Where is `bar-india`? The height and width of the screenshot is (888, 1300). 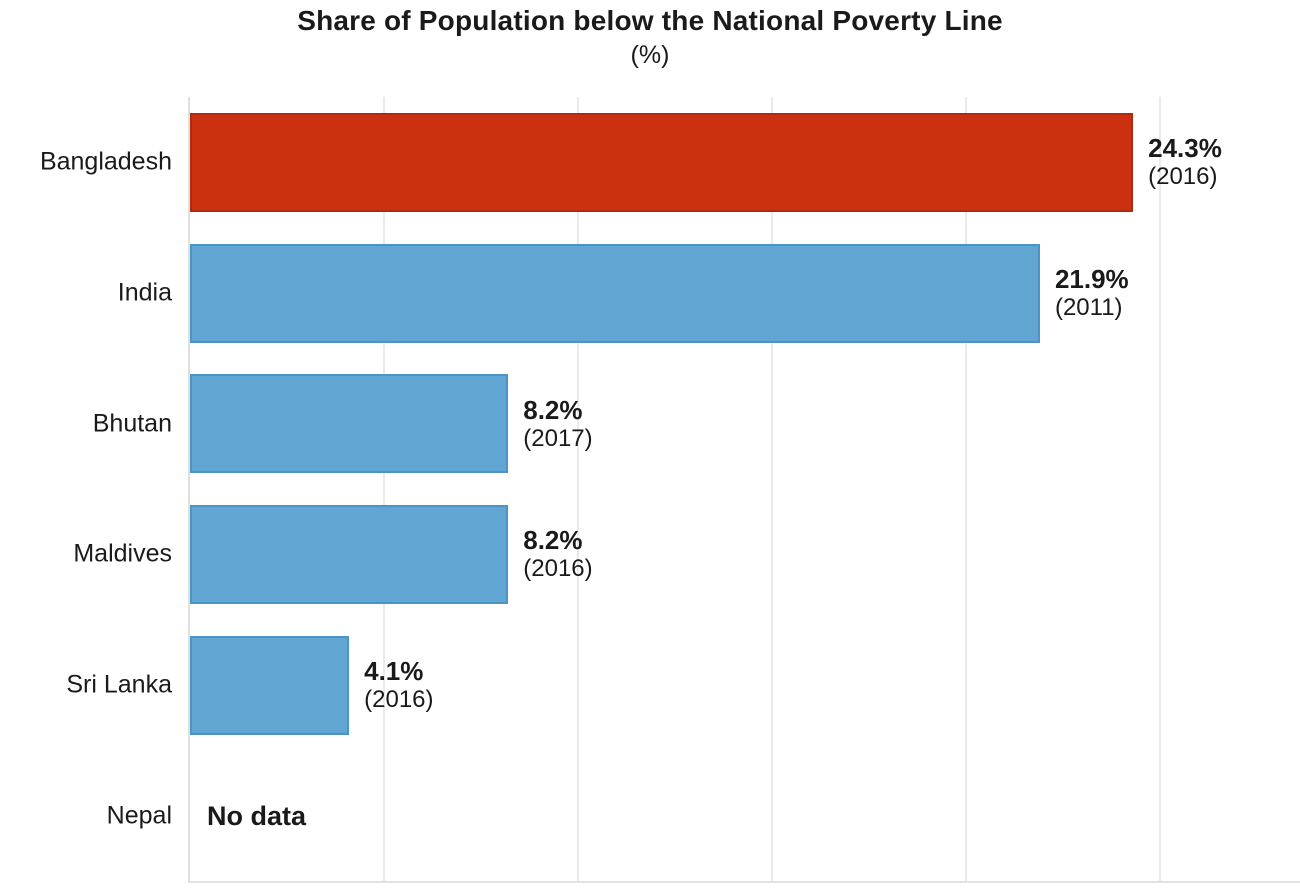 bar-india is located at coordinates (615, 293).